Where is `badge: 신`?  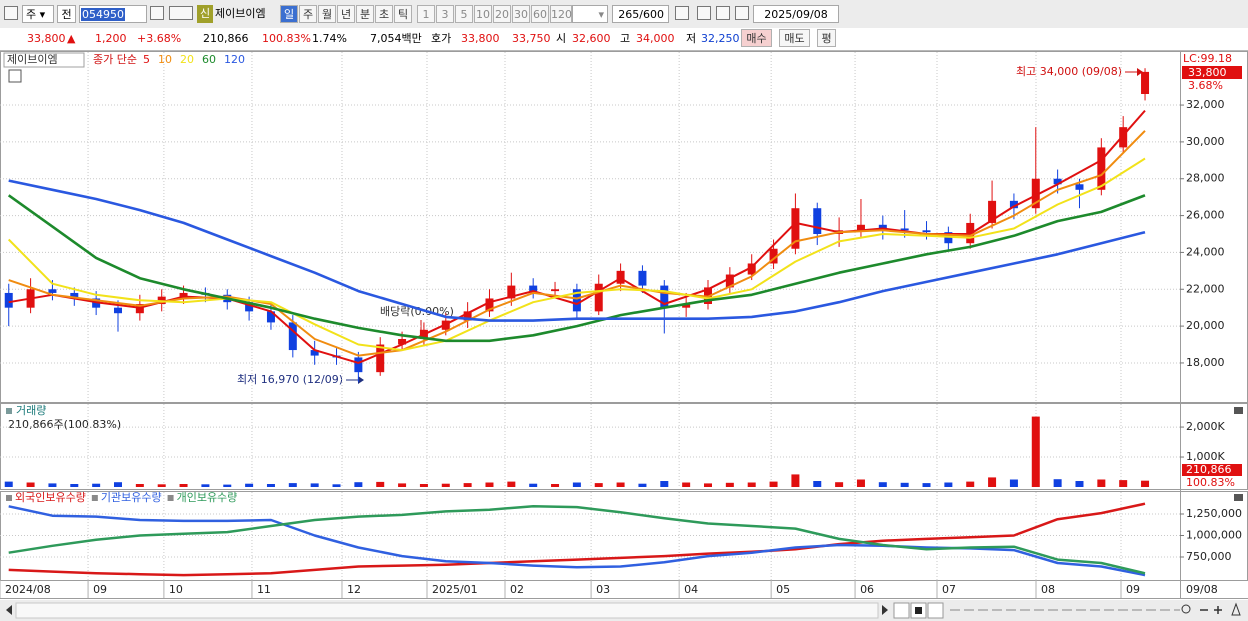
badge: 신 is located at coordinates (205, 14).